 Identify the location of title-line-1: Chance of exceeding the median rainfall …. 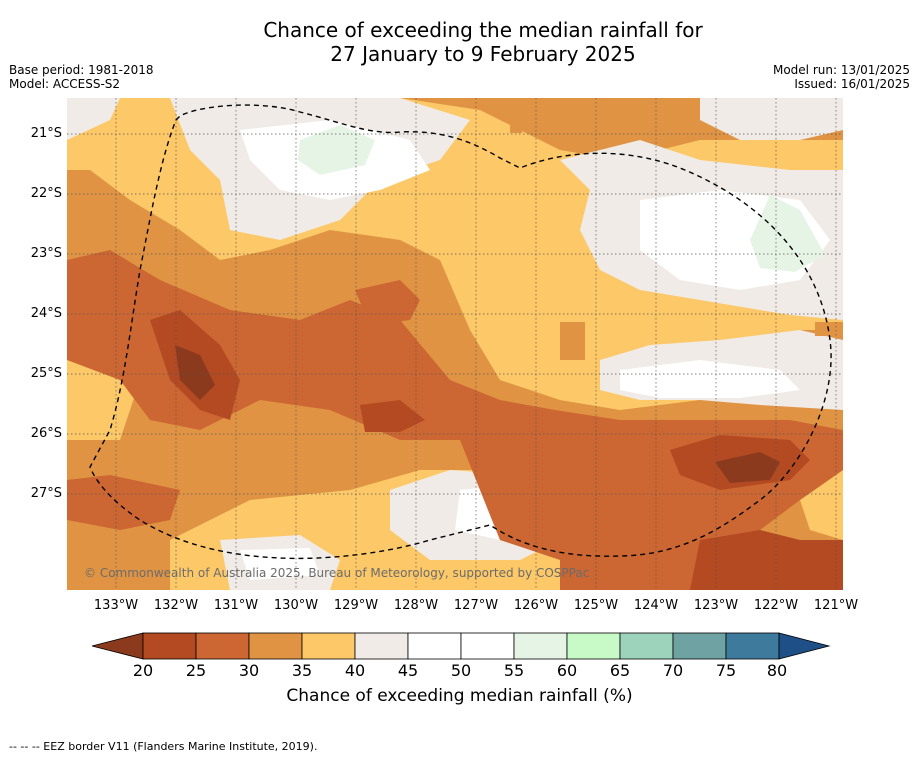
(483, 30).